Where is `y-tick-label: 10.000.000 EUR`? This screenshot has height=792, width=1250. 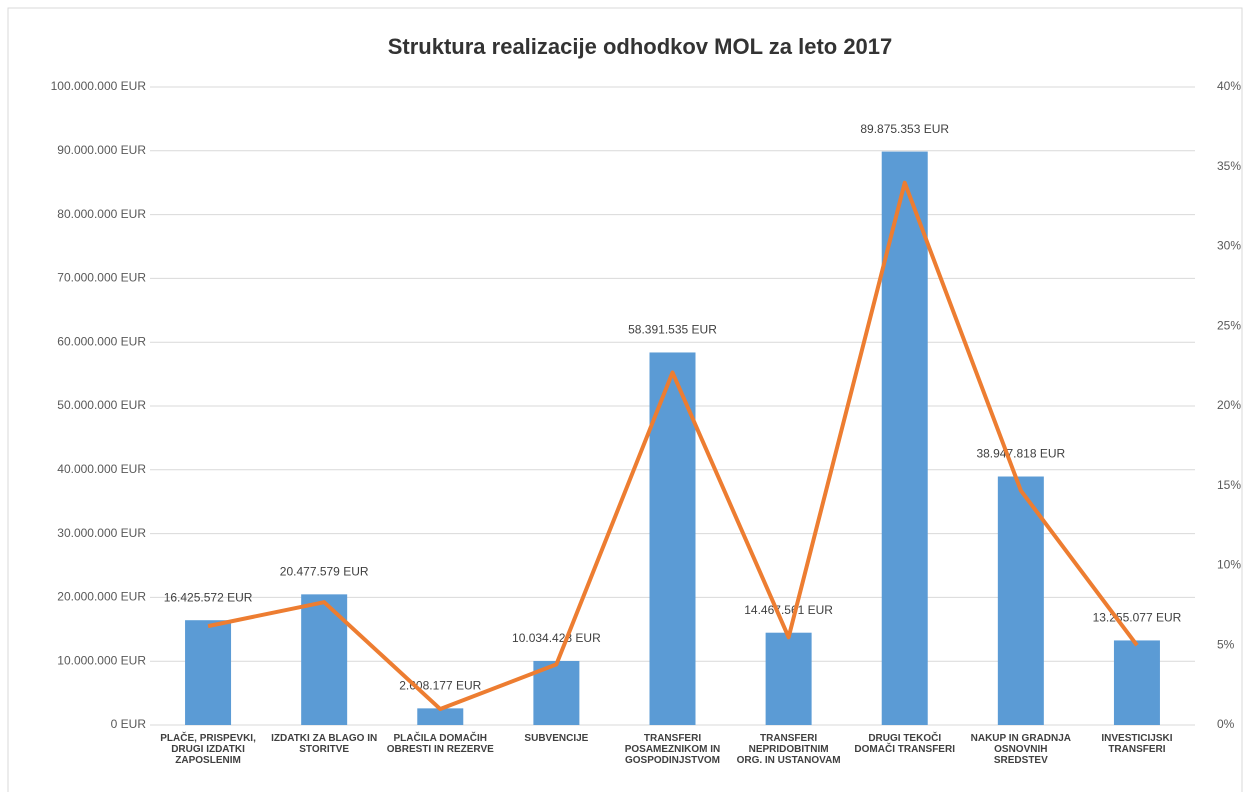 y-tick-label: 10.000.000 EUR is located at coordinates (101, 660).